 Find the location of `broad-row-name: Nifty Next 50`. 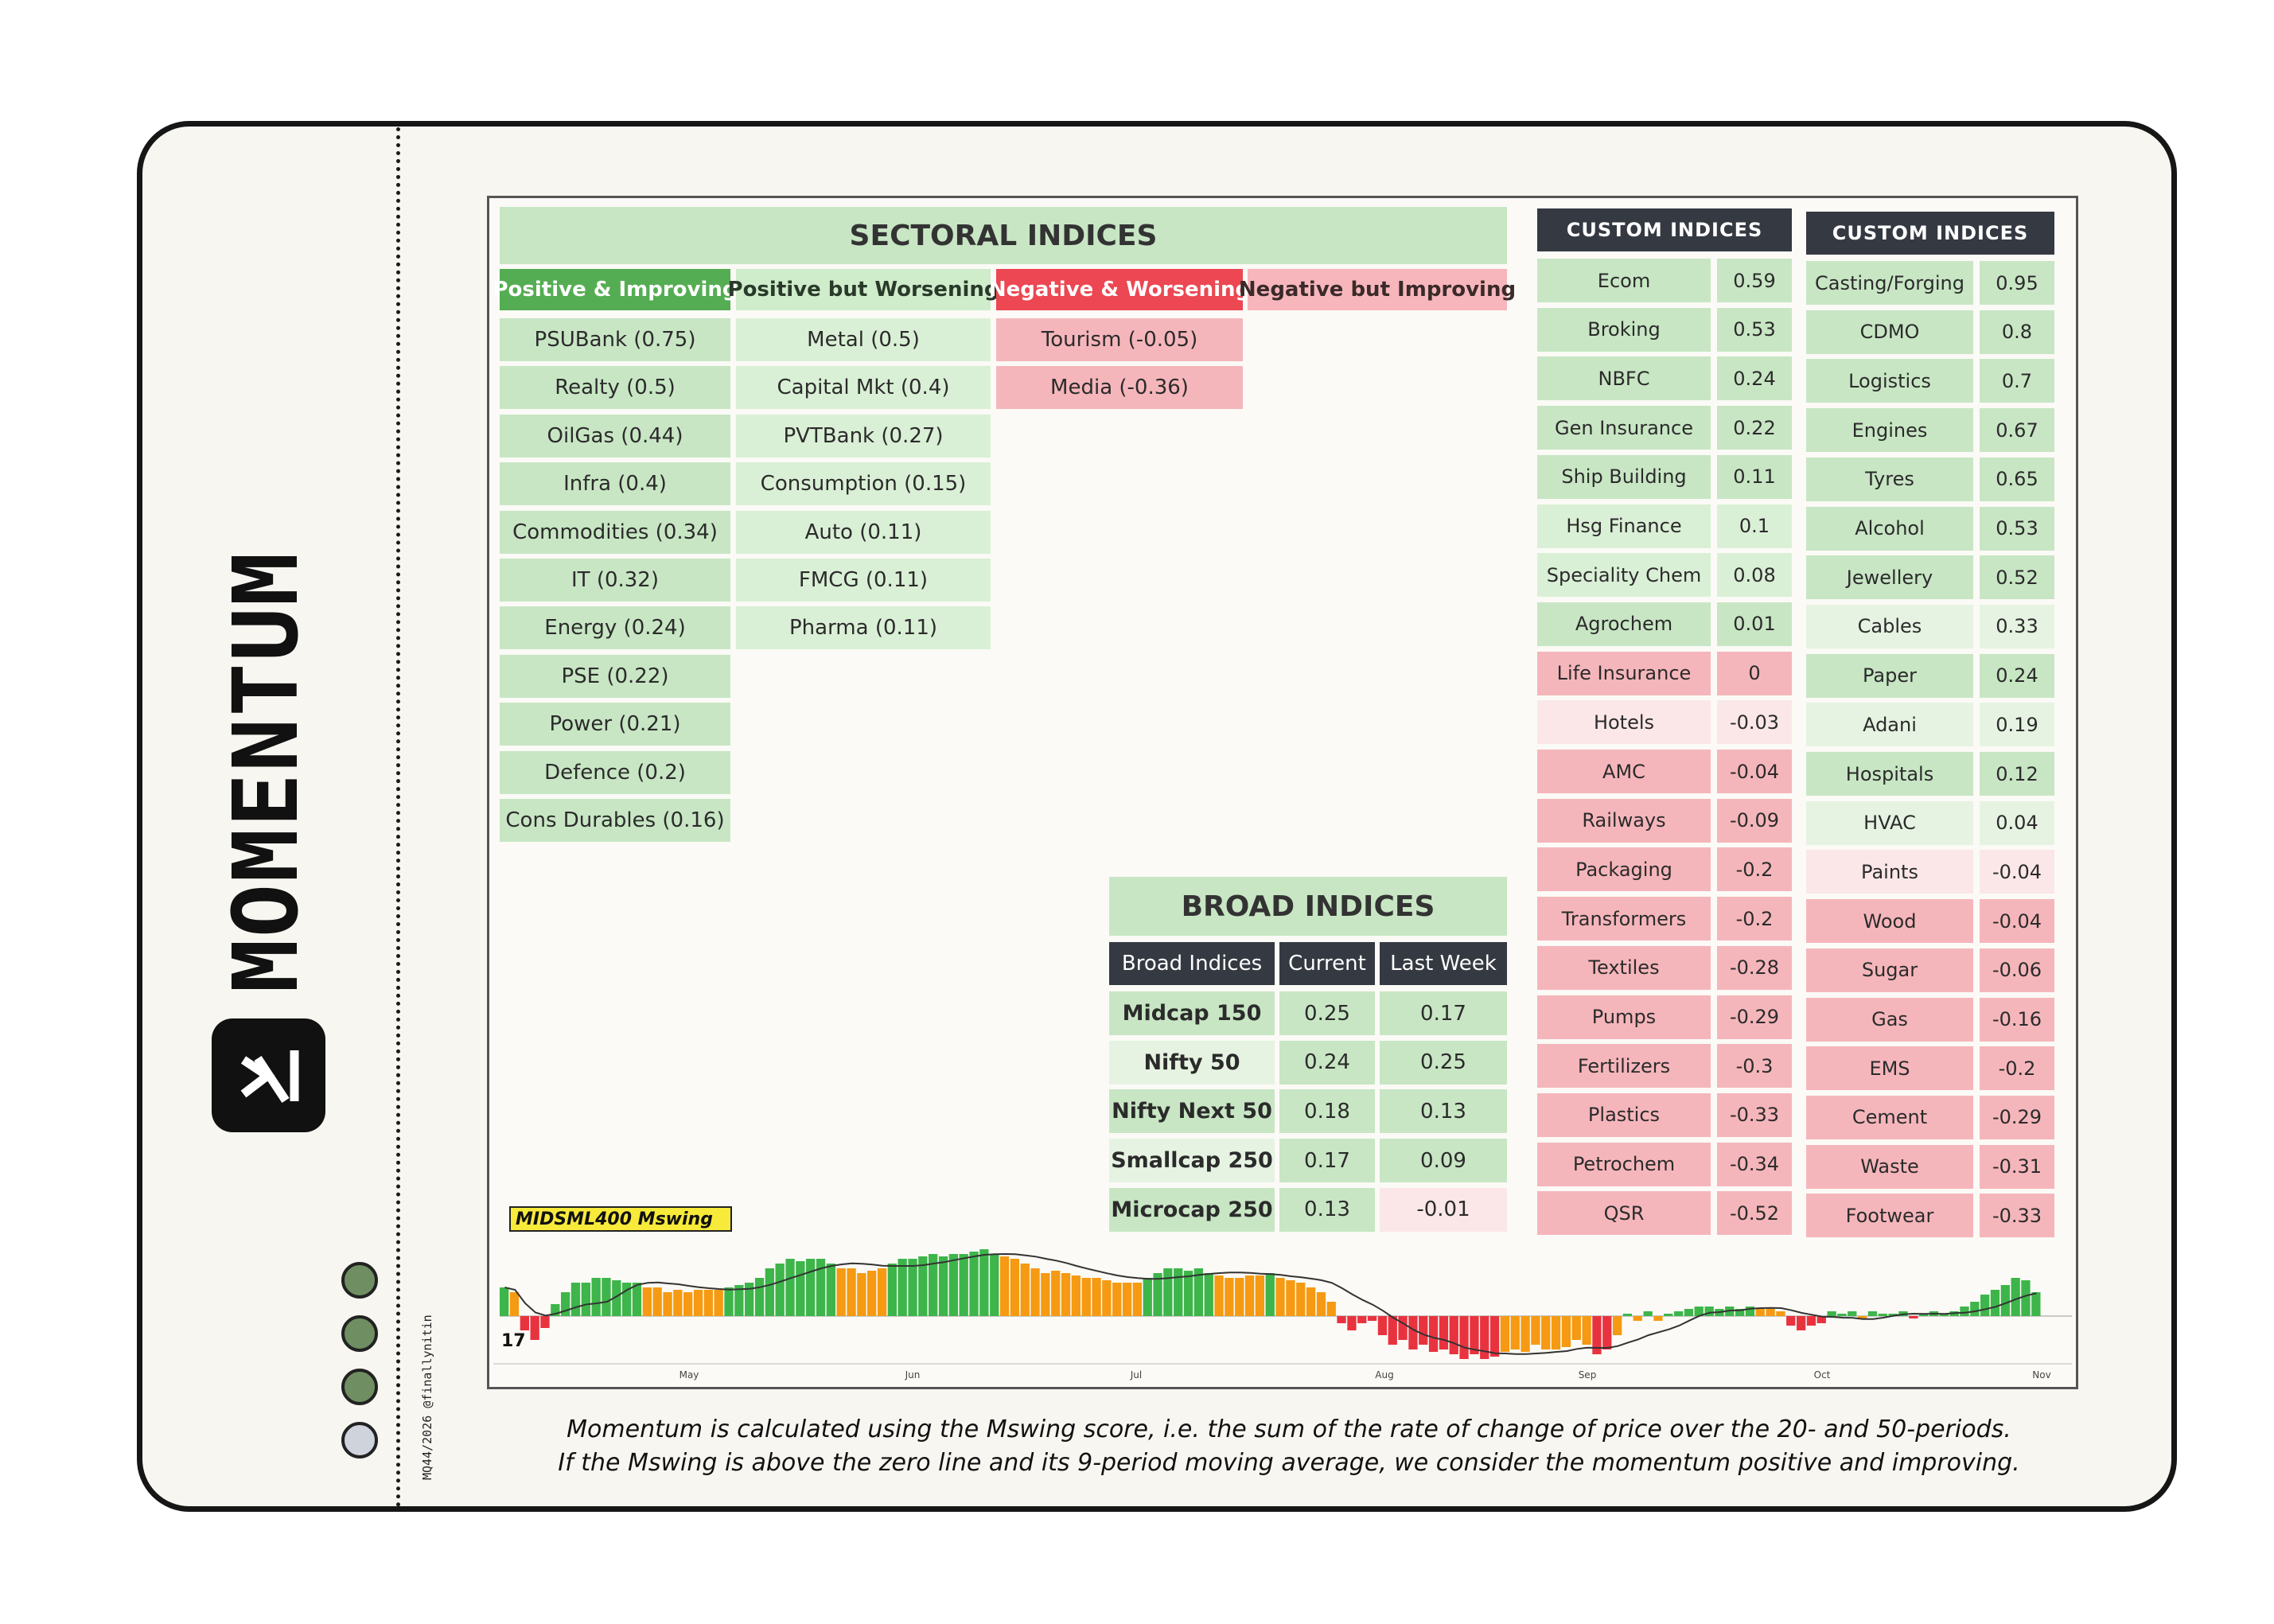

broad-row-name: Nifty Next 50 is located at coordinates (1192, 1111).